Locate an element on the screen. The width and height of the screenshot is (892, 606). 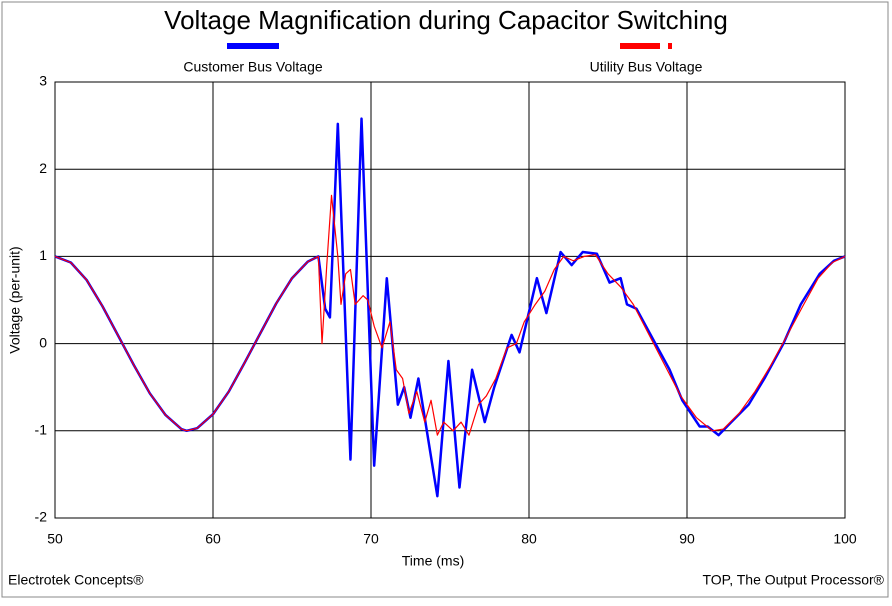
footer-left: Electrotek Concepts® is located at coordinates (76, 580).